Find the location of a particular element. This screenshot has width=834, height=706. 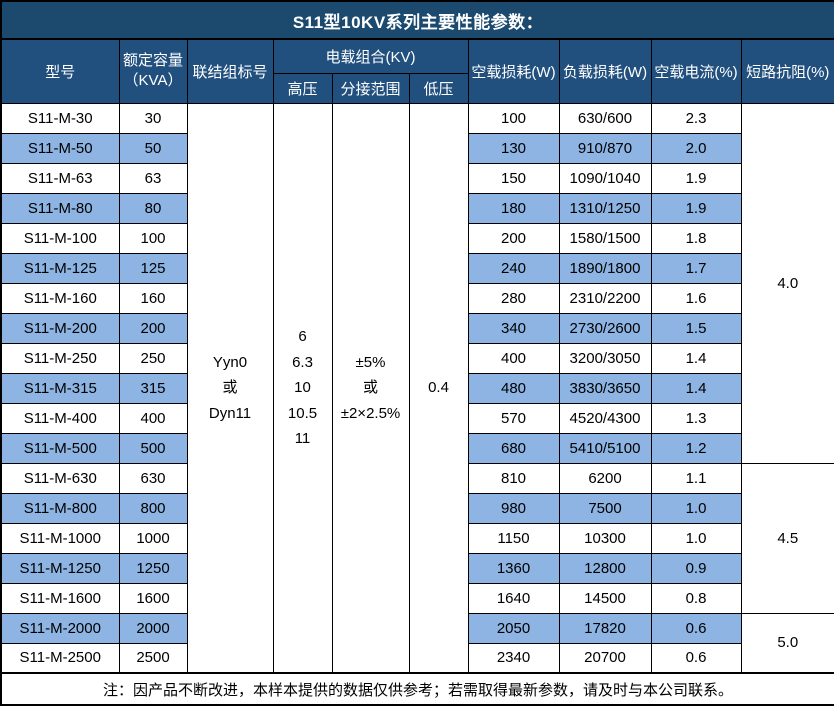

capacity-cell: 50 is located at coordinates (153, 148).